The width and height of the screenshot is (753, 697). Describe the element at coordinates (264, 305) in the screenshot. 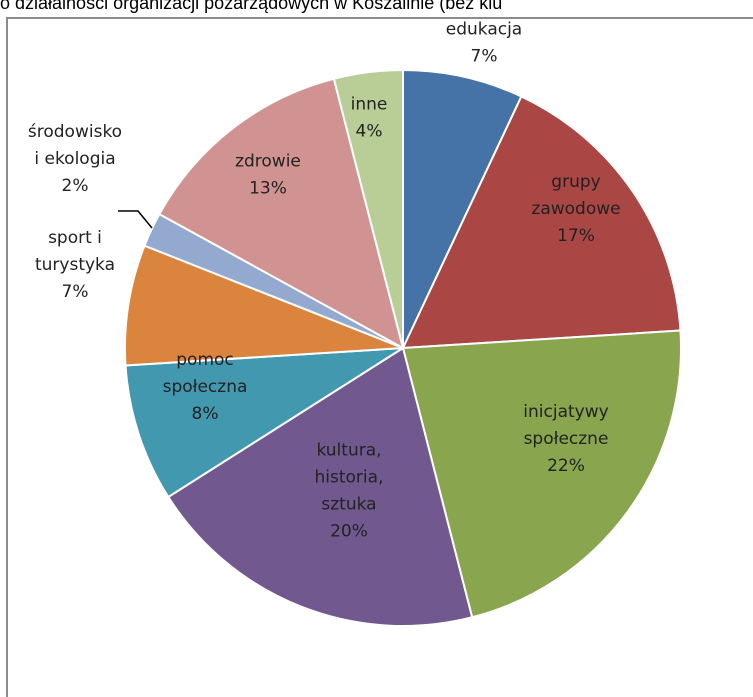

I see `pie-slice-sport-i` at that location.